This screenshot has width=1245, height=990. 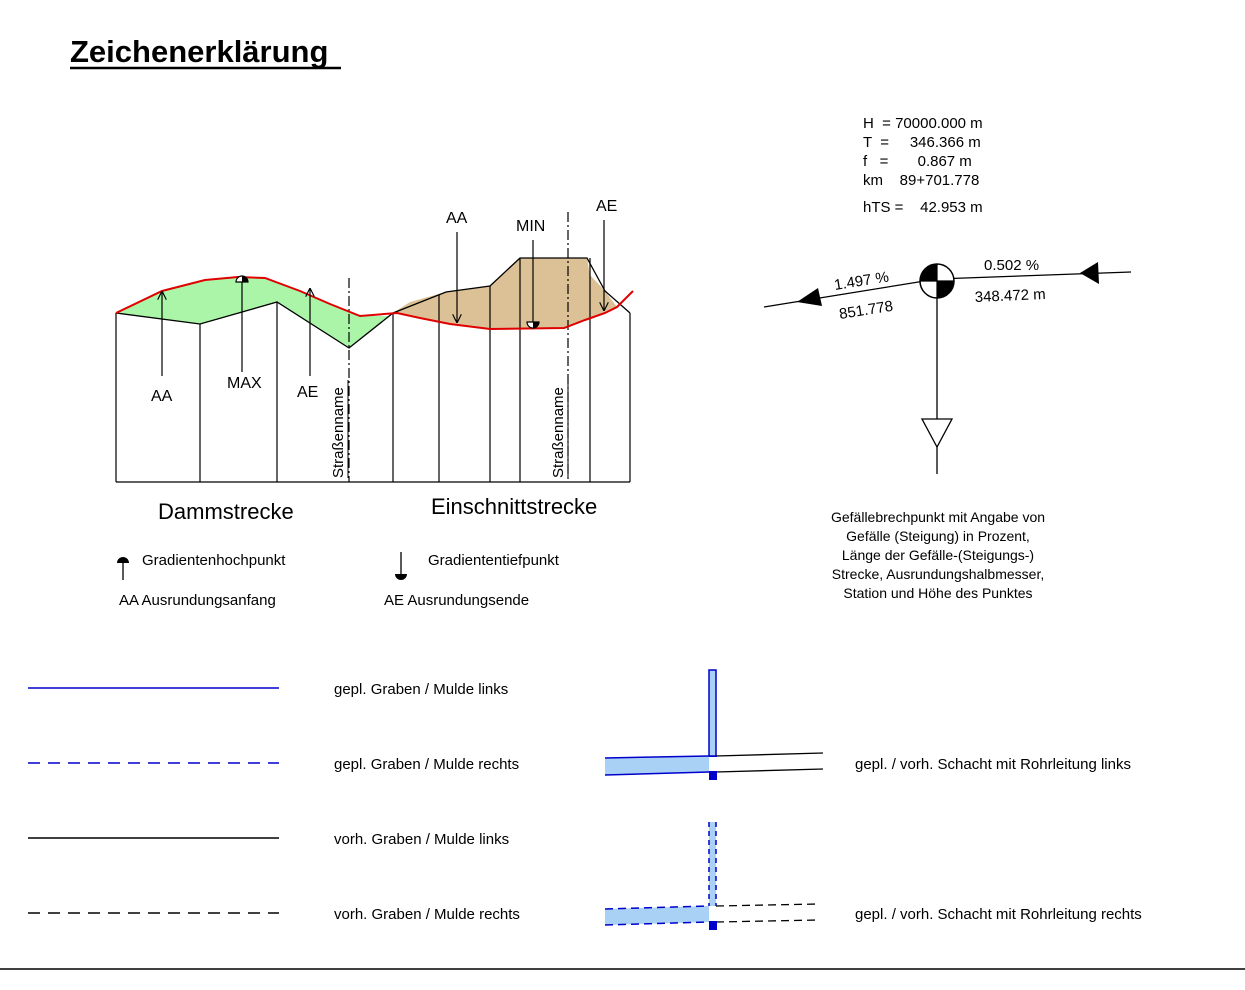 I want to click on break-point-quadrant-tl, so click(x=928, y=272).